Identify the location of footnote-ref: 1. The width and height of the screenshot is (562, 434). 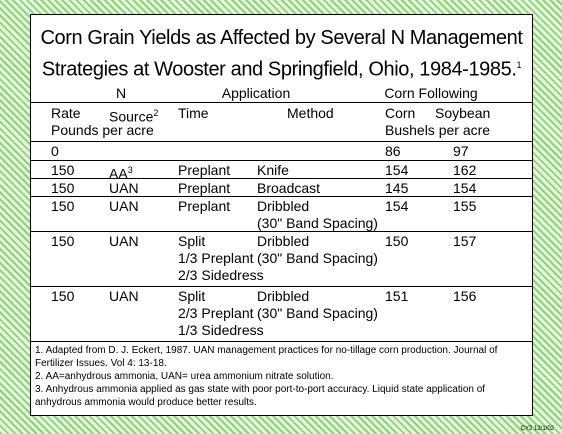
(519, 65).